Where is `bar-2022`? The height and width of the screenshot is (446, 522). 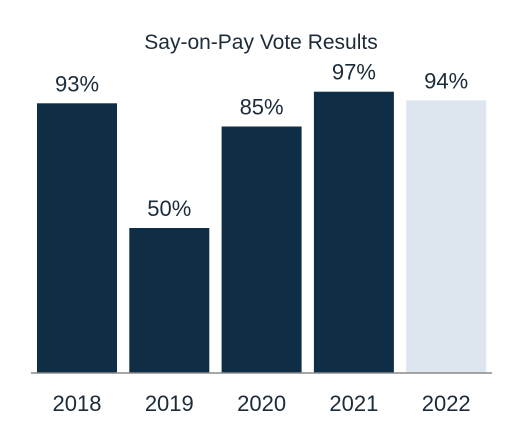
bar-2022 is located at coordinates (446, 237).